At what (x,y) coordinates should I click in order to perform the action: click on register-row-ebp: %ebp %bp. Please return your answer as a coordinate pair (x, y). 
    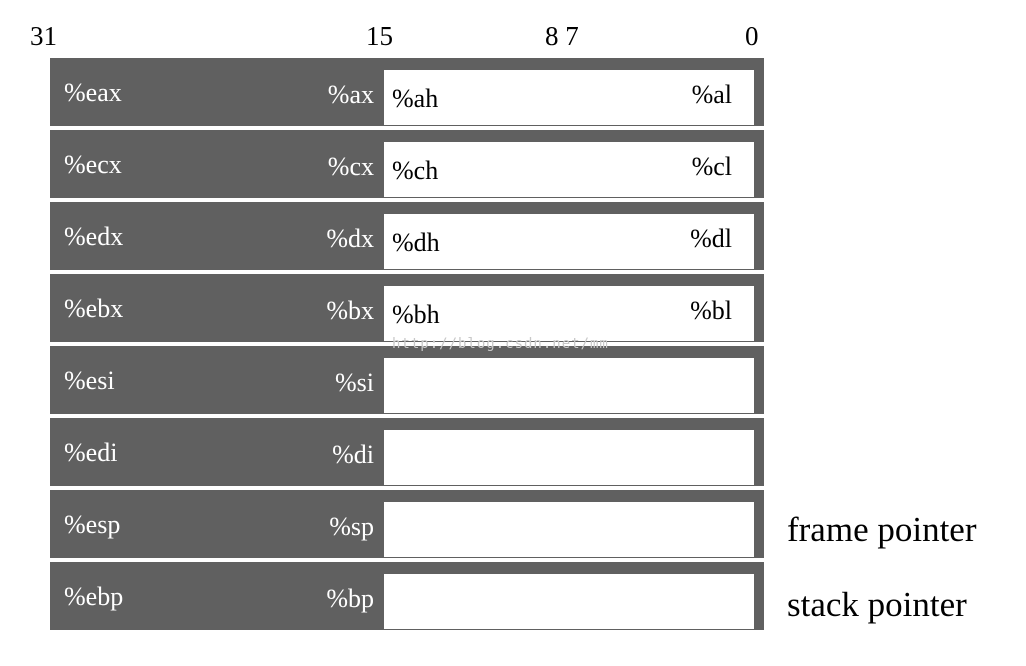
    Looking at the image, I should click on (407, 596).